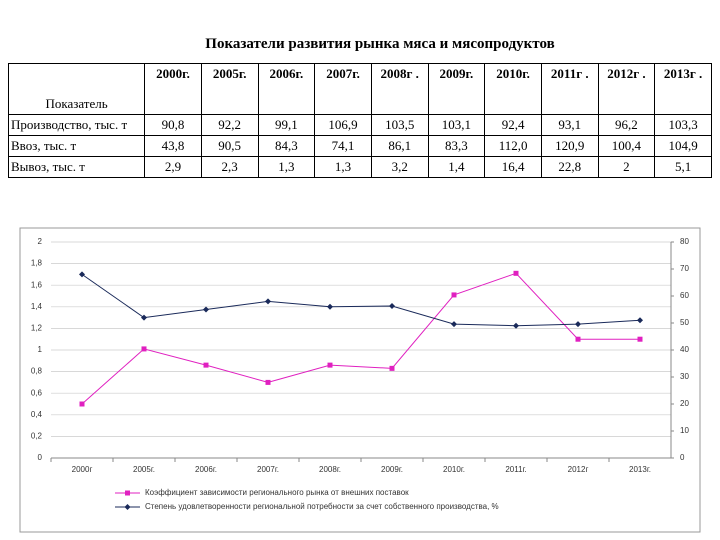  Describe the element at coordinates (683, 89) in the screenshot. I see `table-cell: 2013г .` at that location.